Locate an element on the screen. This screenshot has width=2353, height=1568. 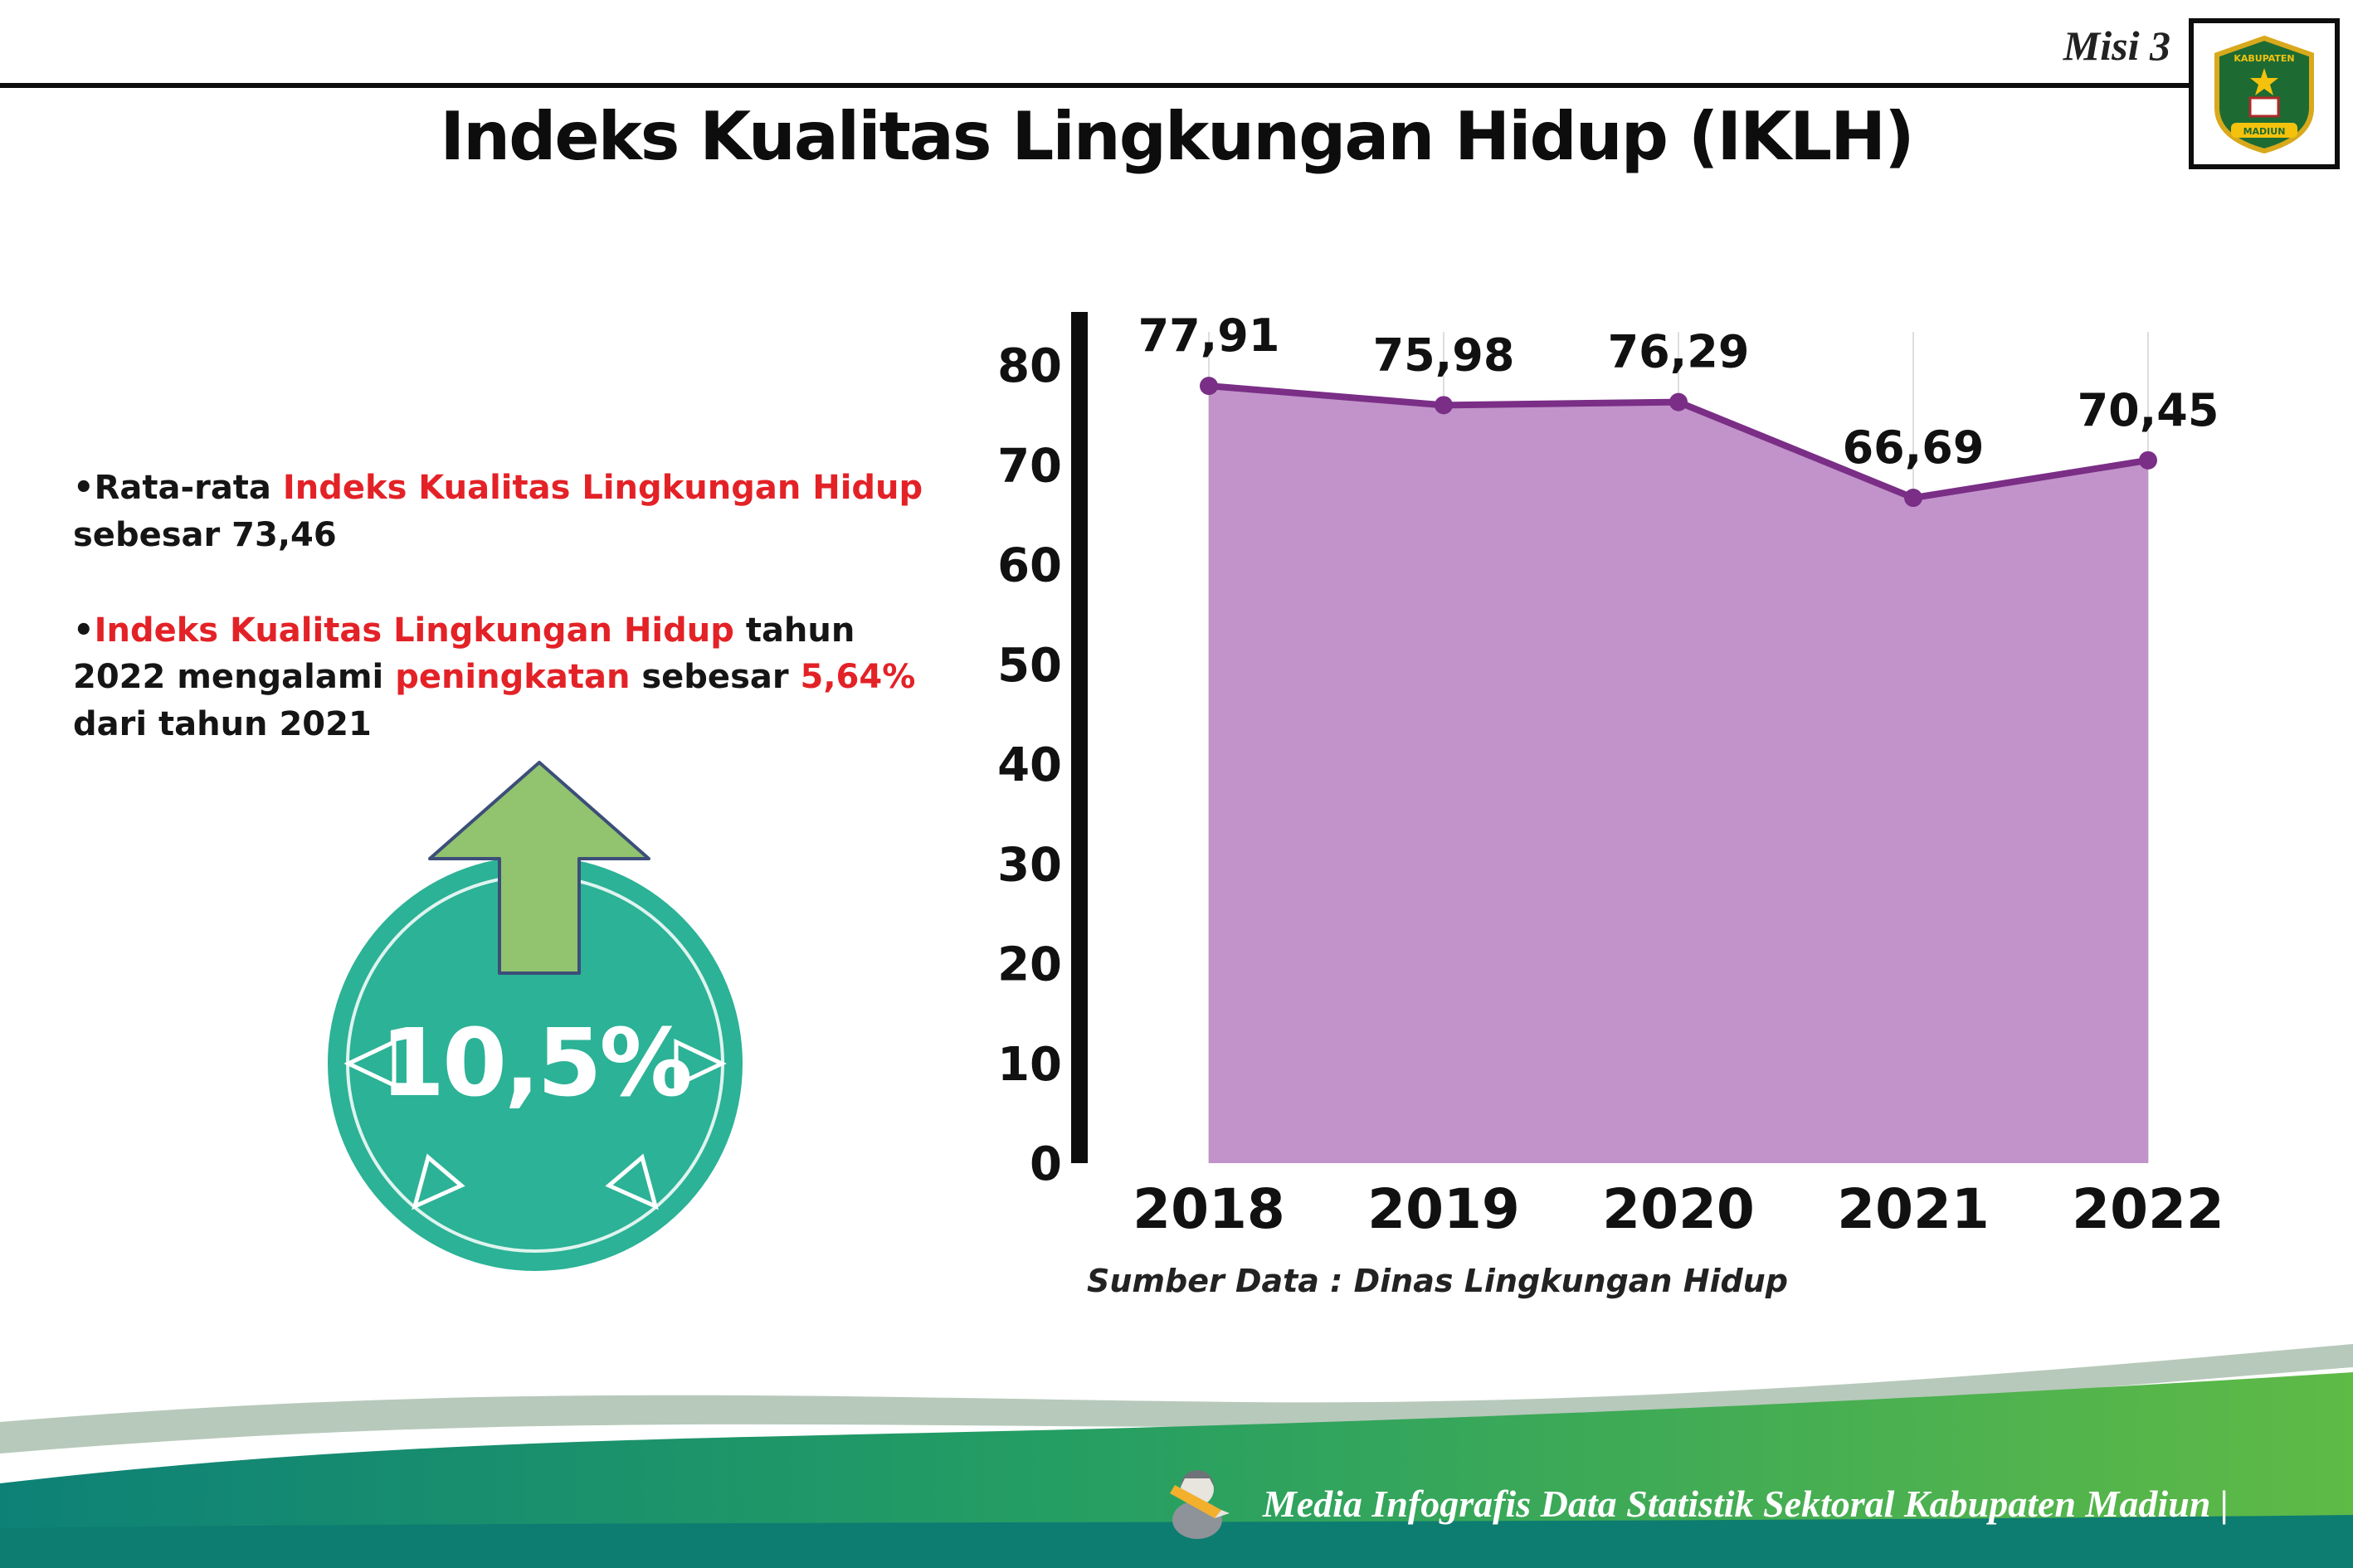
mascot-icon is located at coordinates (1200, 1504).